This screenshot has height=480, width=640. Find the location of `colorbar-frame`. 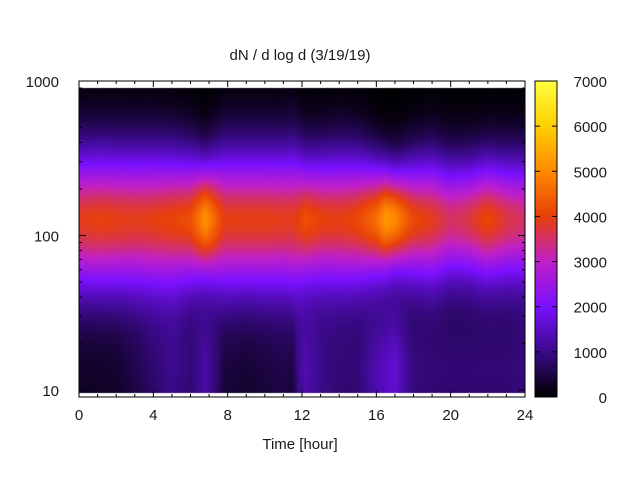

colorbar-frame is located at coordinates (546, 239).